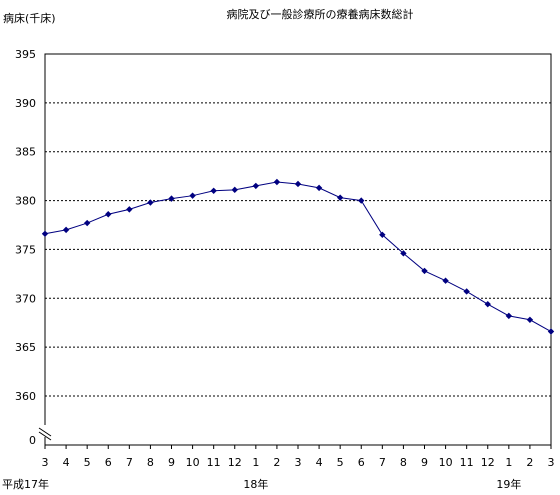 The image size is (560, 495). Describe the element at coordinates (25, 396) in the screenshot. I see `y-tick-label: 360` at that location.